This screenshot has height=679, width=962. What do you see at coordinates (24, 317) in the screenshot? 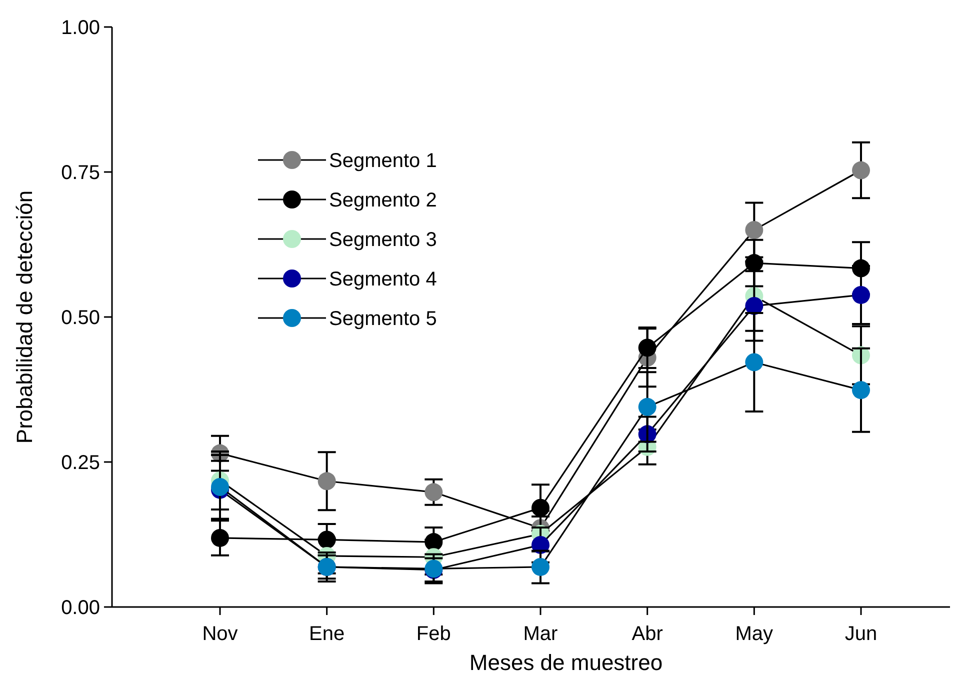
I see `y-axis-title: Probabilidad de detección` at bounding box center [24, 317].